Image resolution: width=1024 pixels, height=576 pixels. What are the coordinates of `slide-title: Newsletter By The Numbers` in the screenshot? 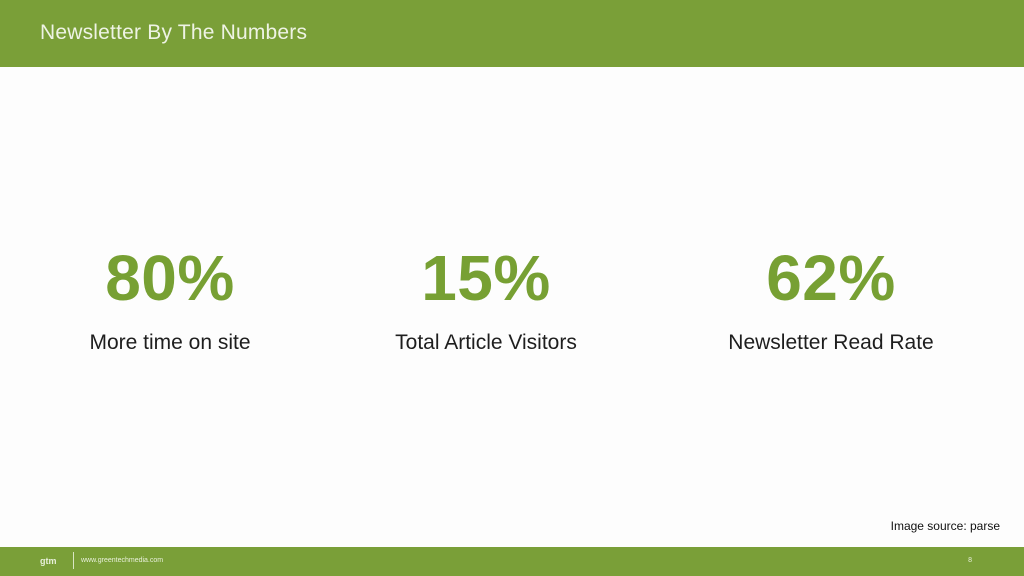 It's located at (174, 32).